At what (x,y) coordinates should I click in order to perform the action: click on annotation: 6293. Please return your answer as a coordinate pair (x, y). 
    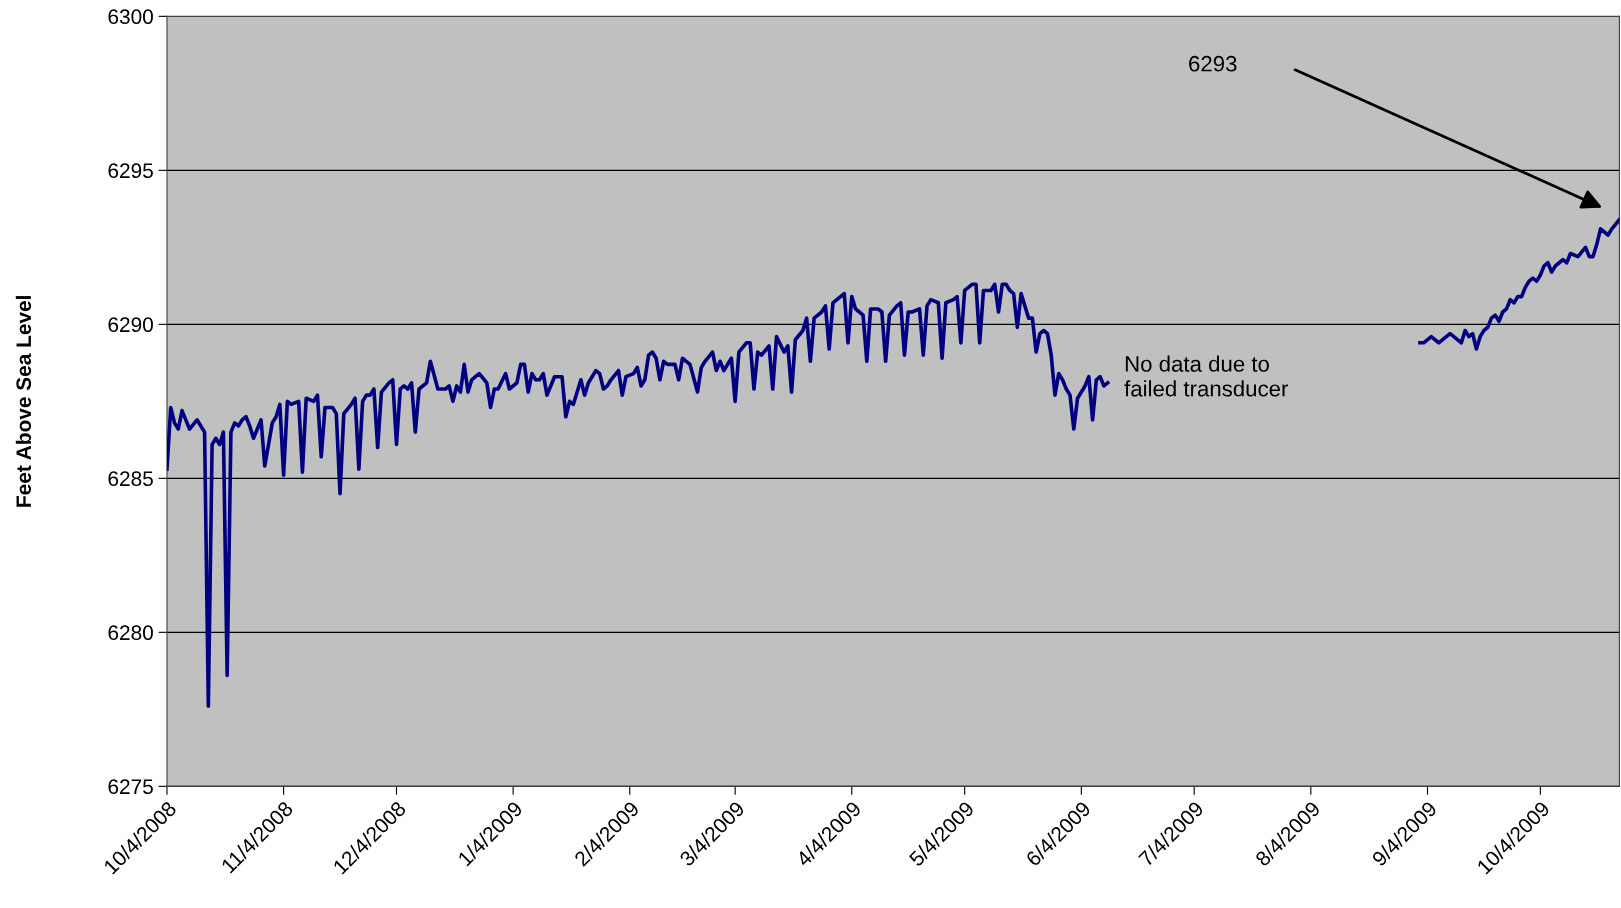
    Looking at the image, I should click on (1213, 63).